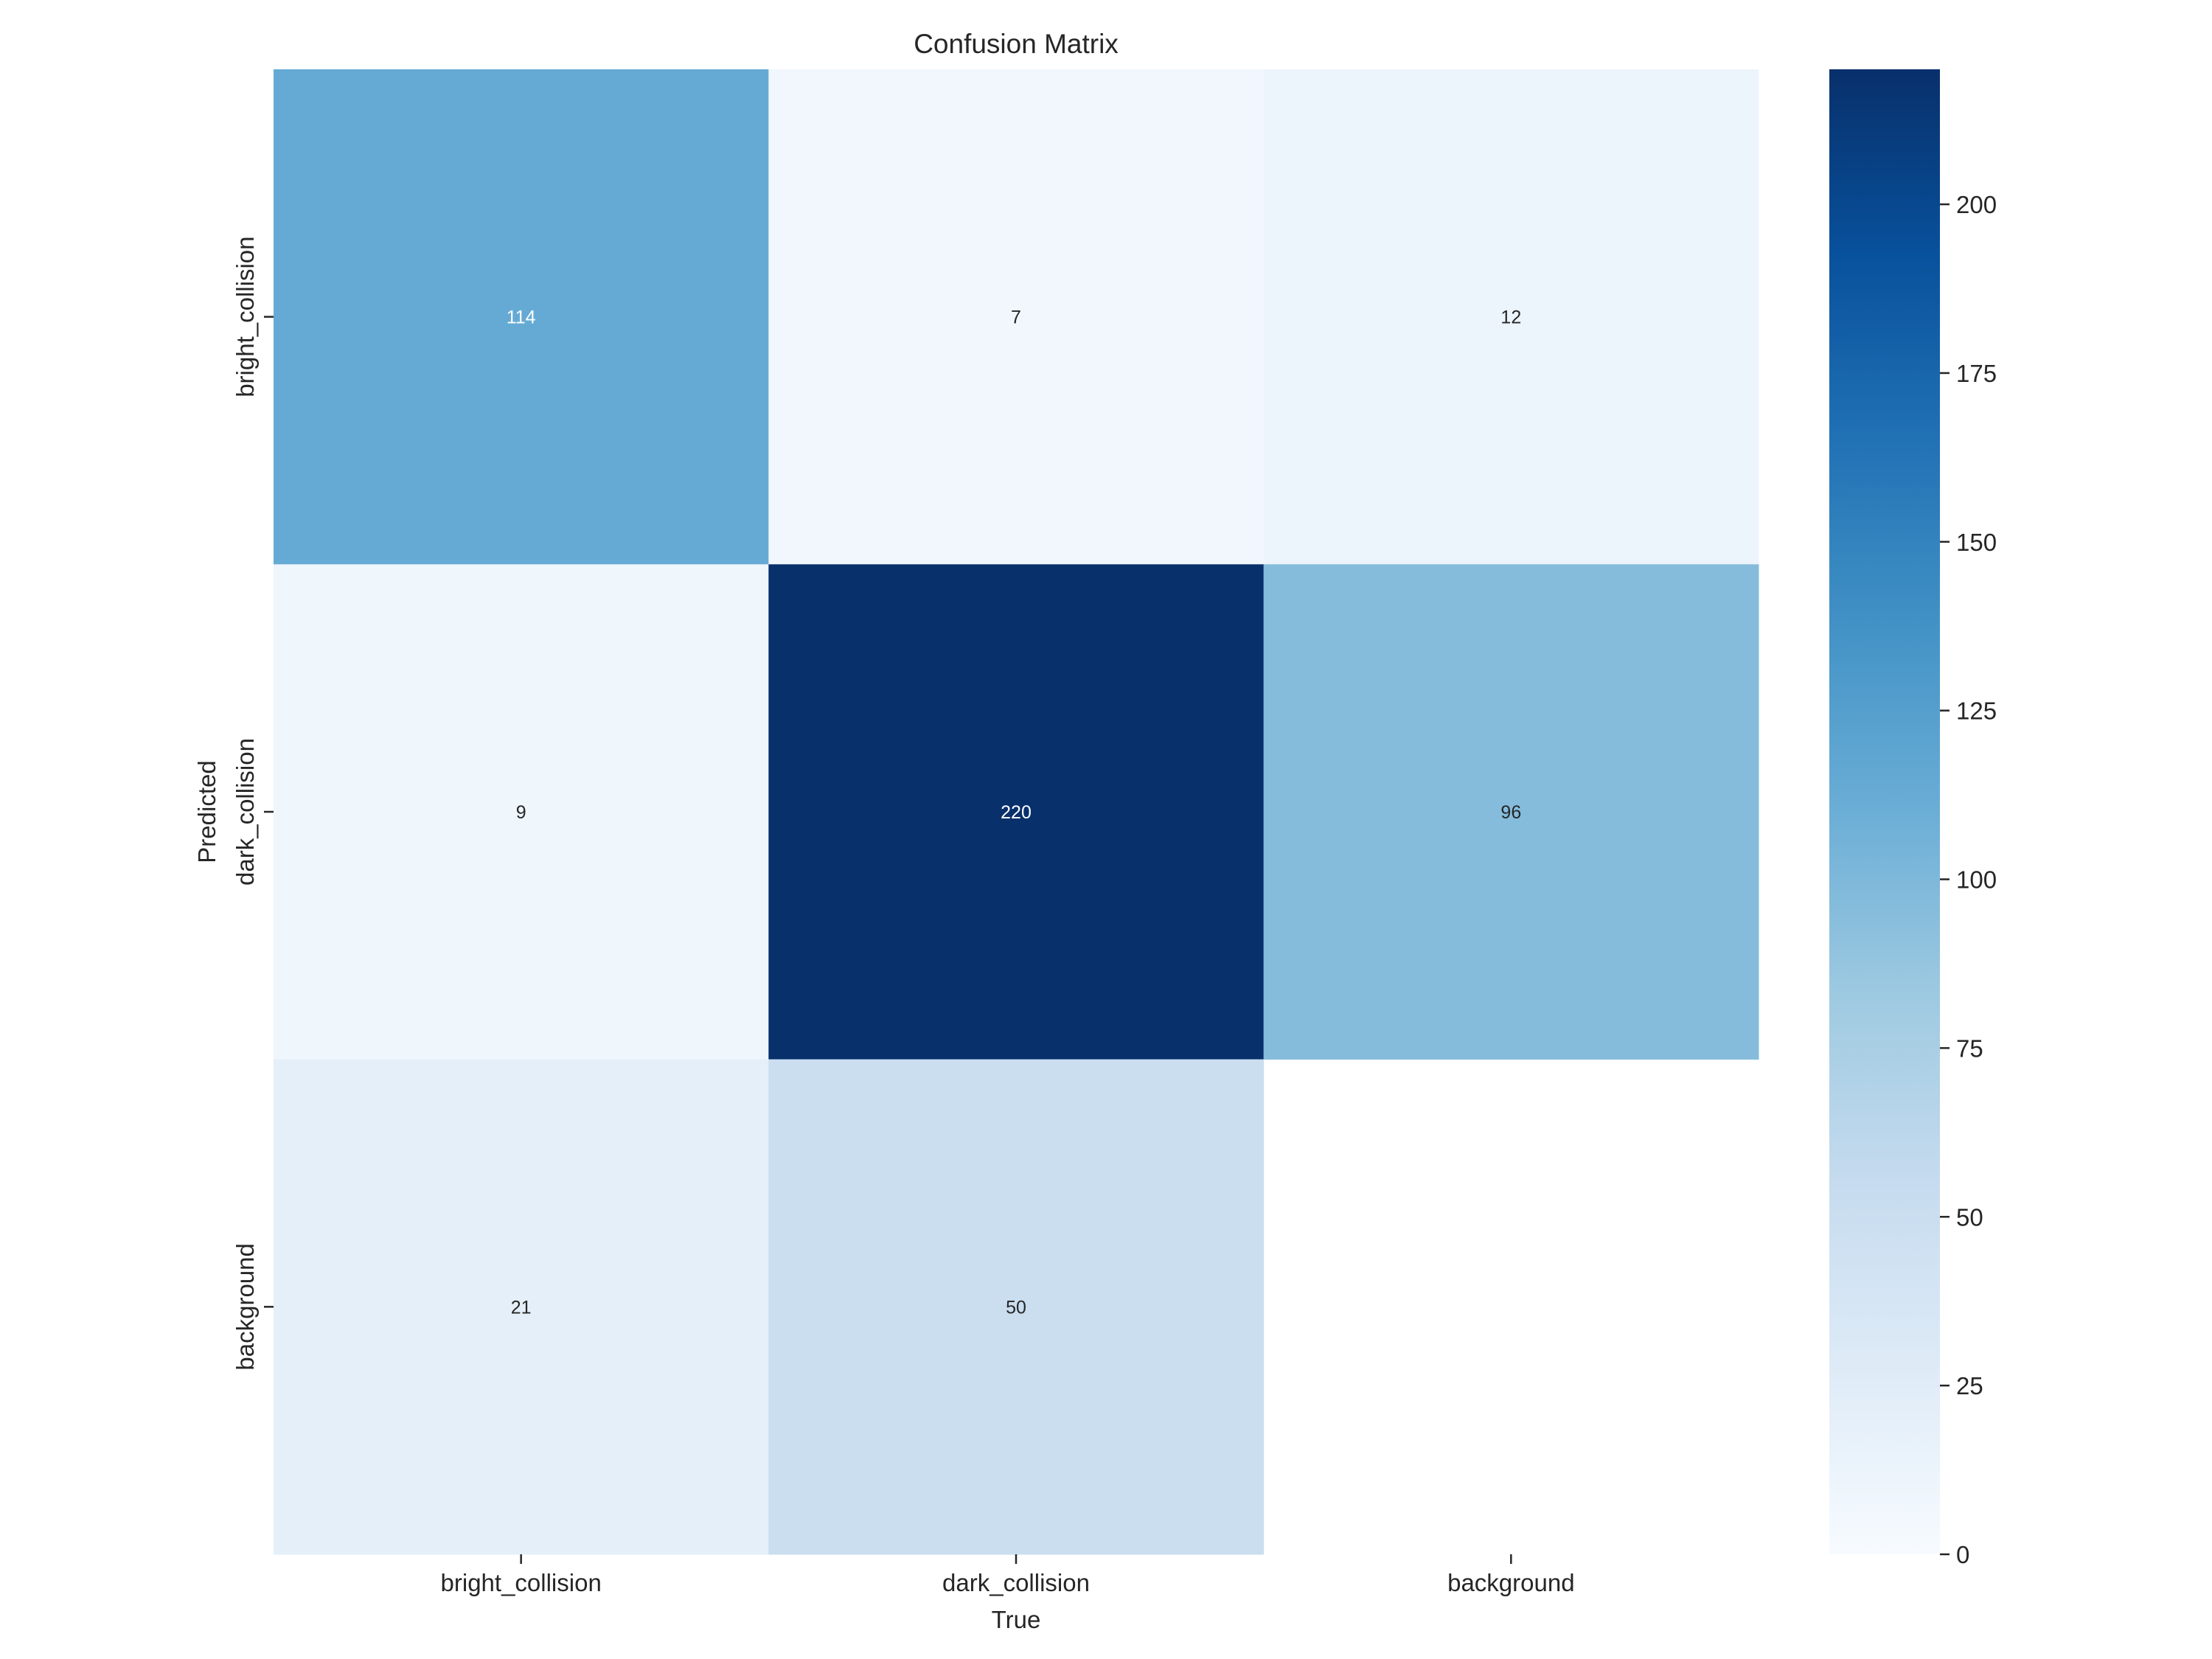 The image size is (2212, 1659). I want to click on x-tick-label: bright_collision, so click(521, 1582).